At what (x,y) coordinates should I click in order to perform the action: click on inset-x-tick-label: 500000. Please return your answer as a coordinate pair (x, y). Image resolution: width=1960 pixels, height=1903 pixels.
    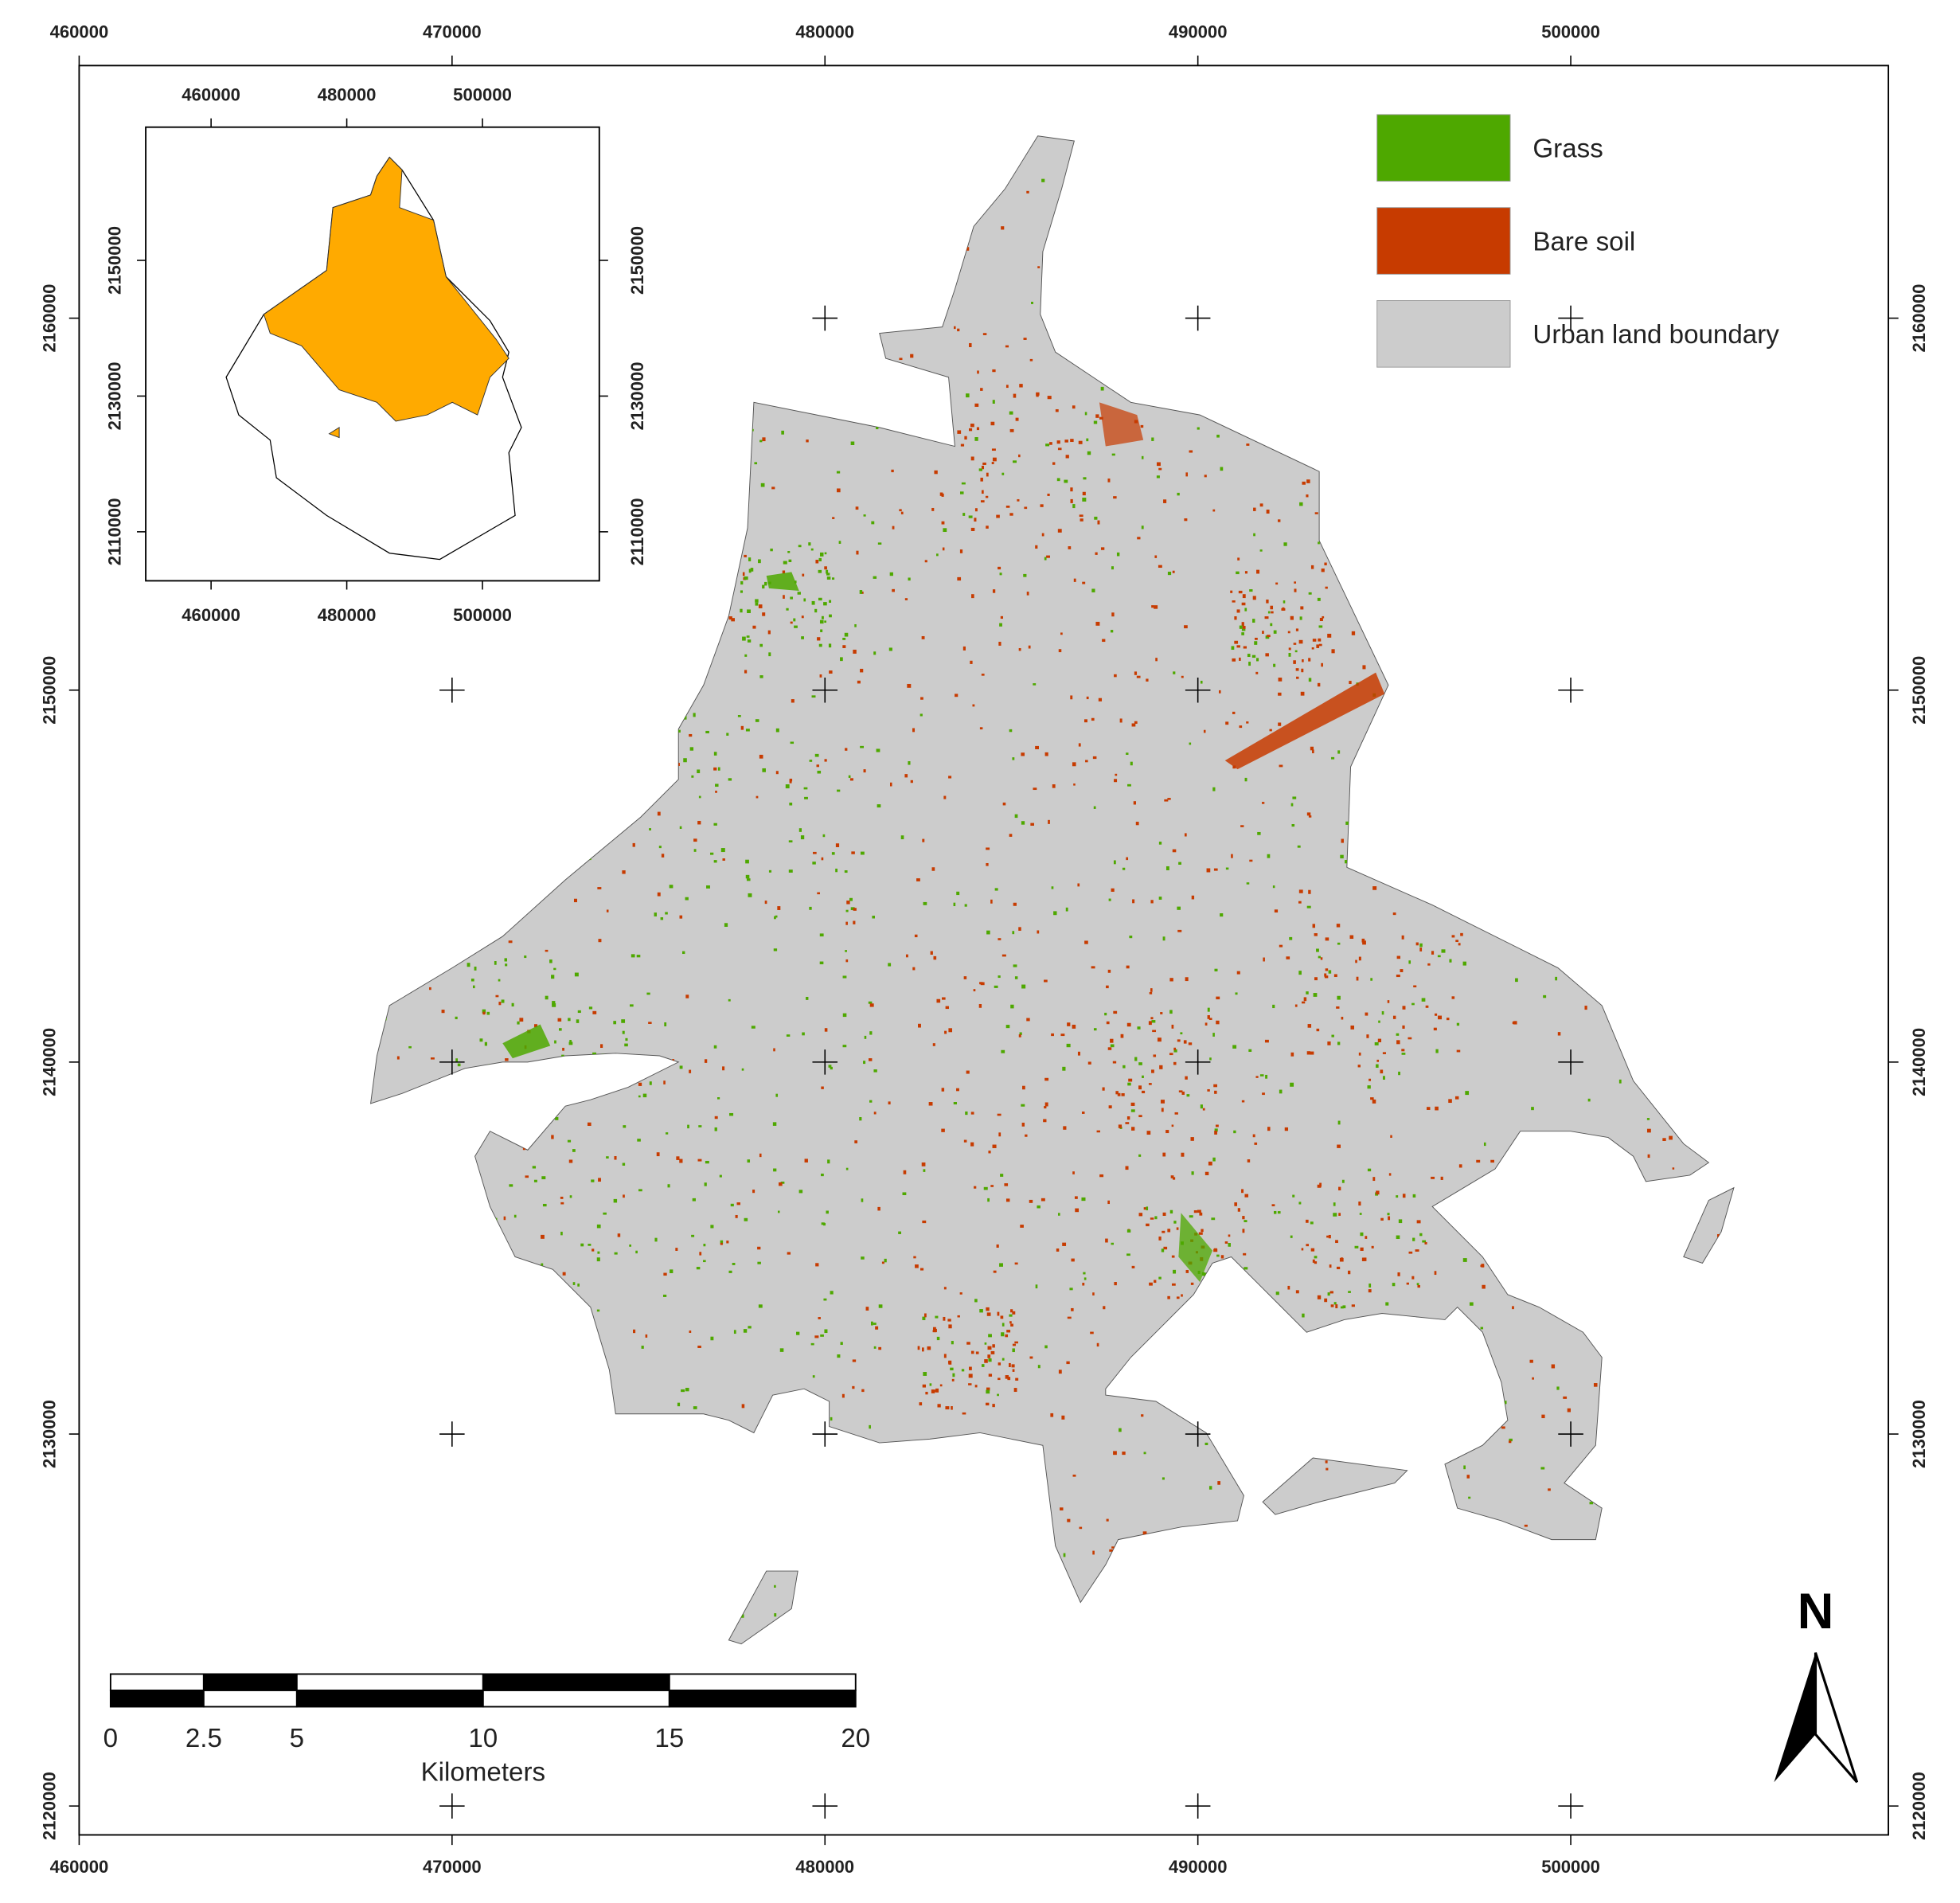
    Looking at the image, I should click on (483, 615).